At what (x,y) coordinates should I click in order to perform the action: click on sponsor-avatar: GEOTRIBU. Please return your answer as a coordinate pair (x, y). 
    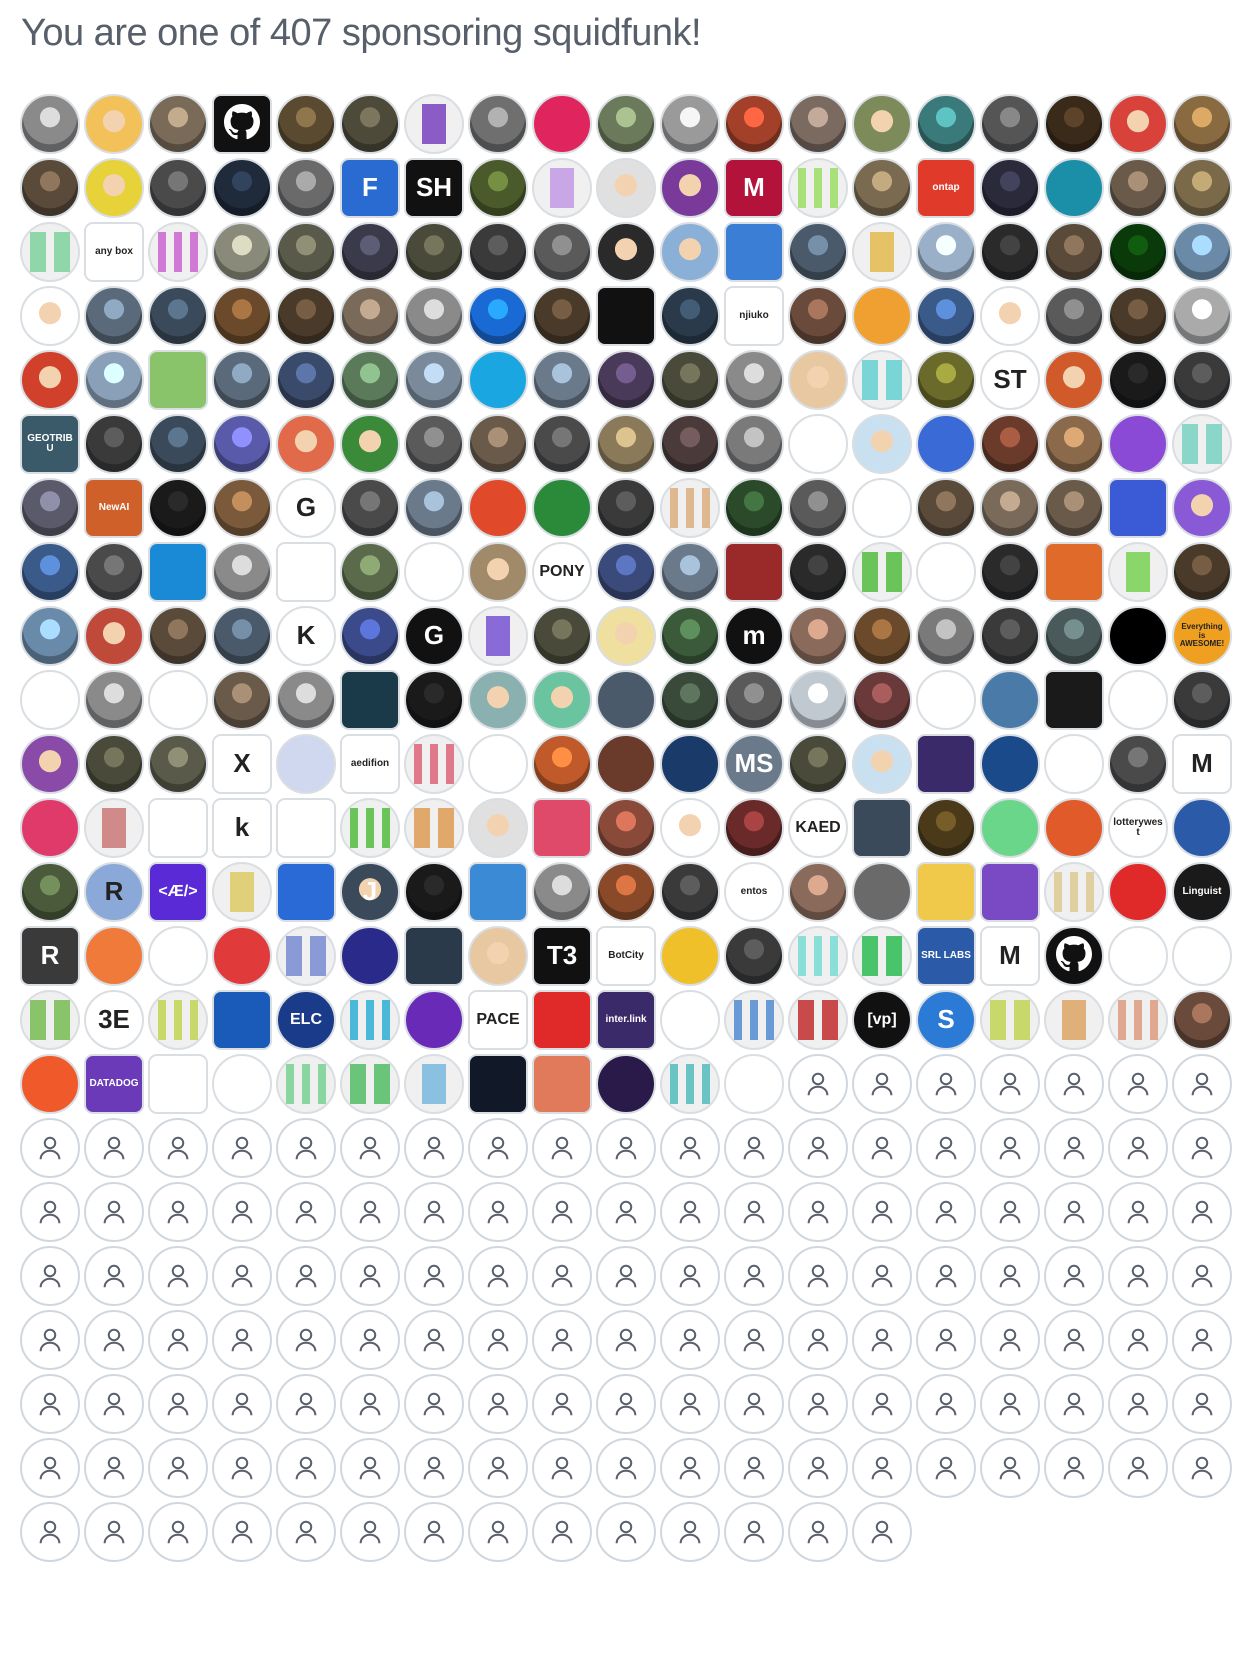
    Looking at the image, I should click on (50, 444).